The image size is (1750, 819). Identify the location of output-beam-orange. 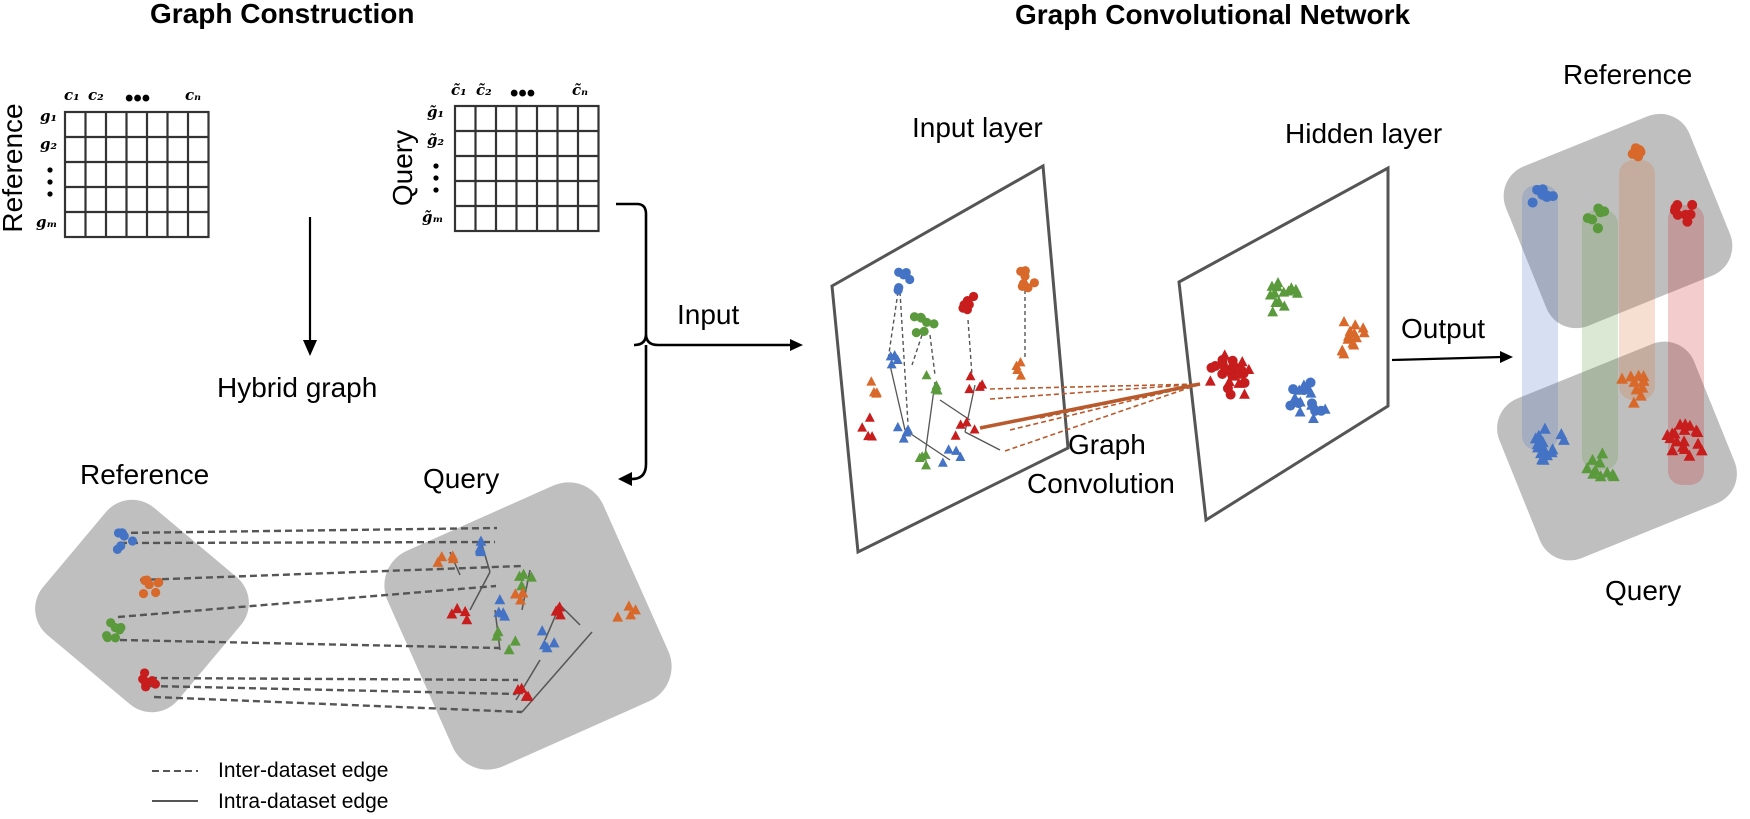
(1637, 280).